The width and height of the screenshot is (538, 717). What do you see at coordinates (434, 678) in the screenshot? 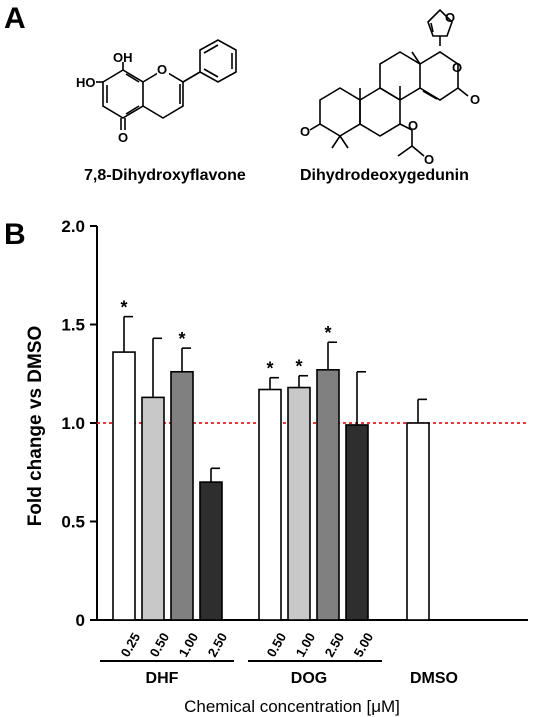
I see `group-label: DMSO` at bounding box center [434, 678].